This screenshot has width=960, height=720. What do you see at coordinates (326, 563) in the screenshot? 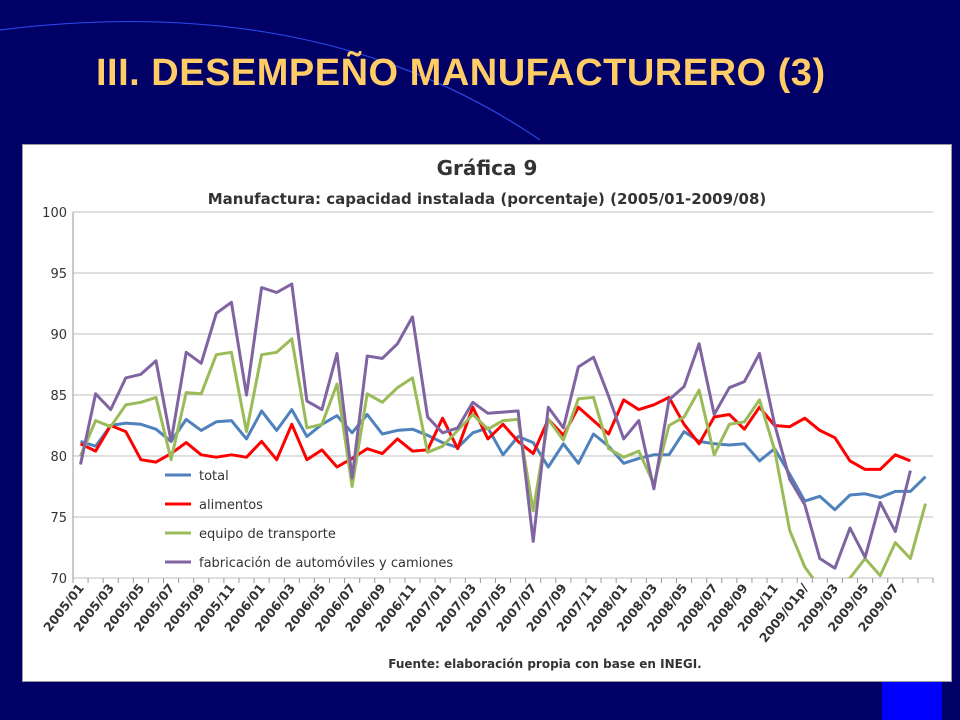
I see `legend-label: fabricación de automóviles y camiones` at bounding box center [326, 563].